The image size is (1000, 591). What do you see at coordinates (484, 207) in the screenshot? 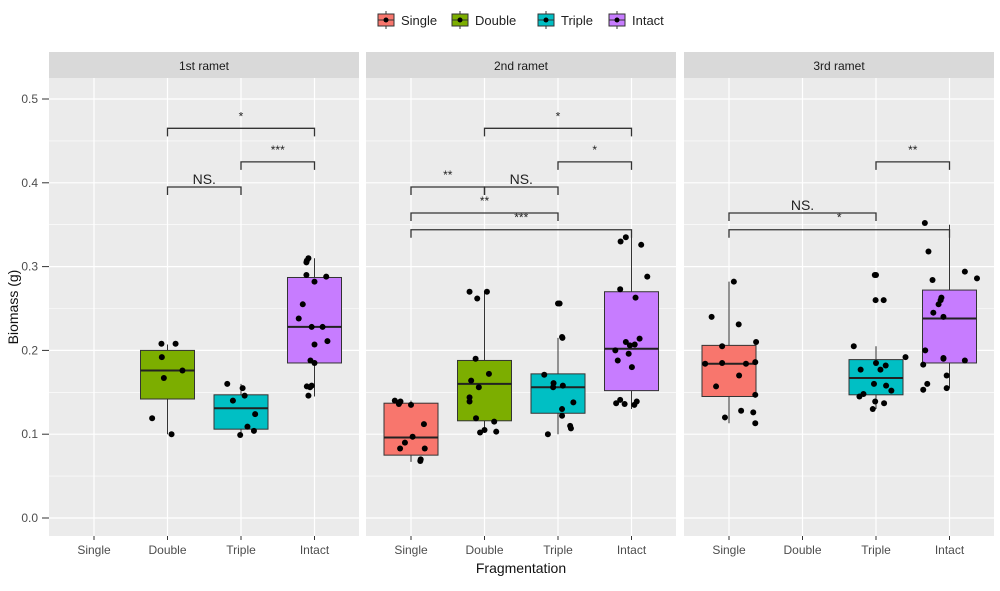
I see `significance-bracket: **` at bounding box center [484, 207].